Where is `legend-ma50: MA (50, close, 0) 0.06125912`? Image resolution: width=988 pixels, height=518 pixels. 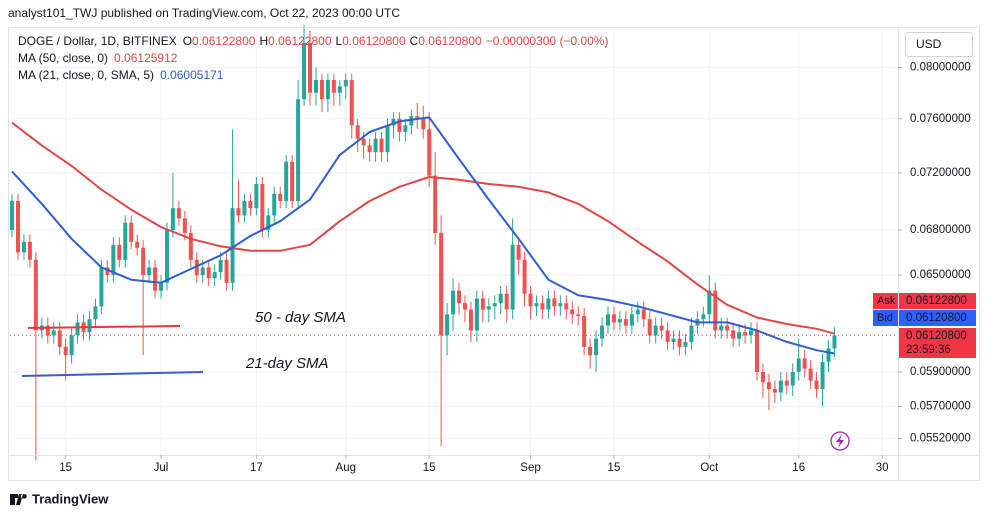
legend-ma50: MA (50, close, 0) 0.06125912 is located at coordinates (98, 58).